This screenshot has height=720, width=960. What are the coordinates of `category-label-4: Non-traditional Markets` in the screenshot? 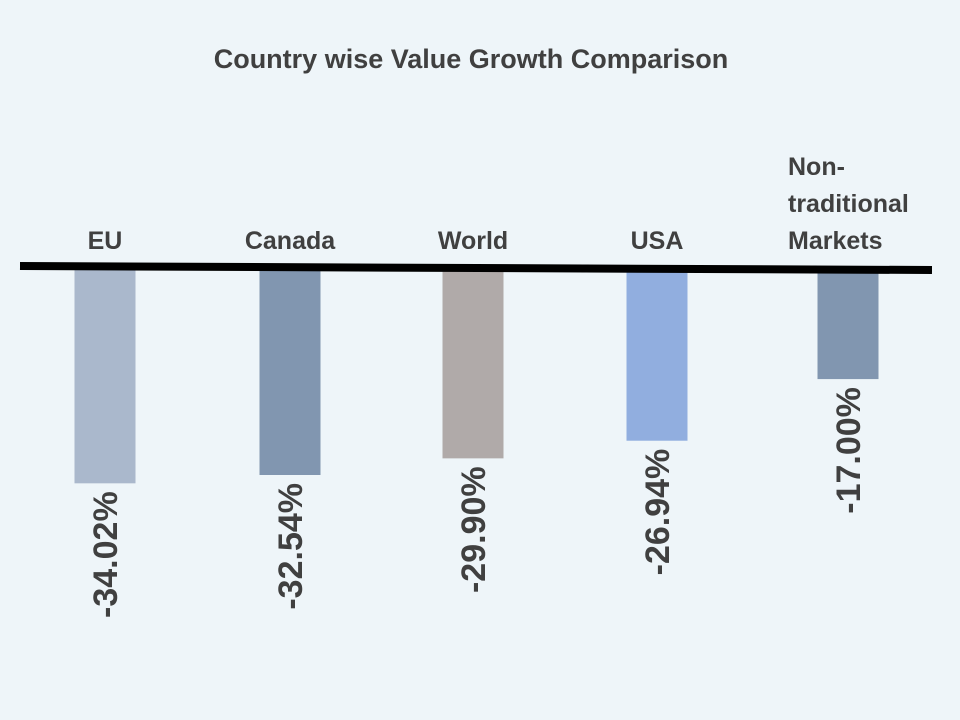 It's located at (848, 204).